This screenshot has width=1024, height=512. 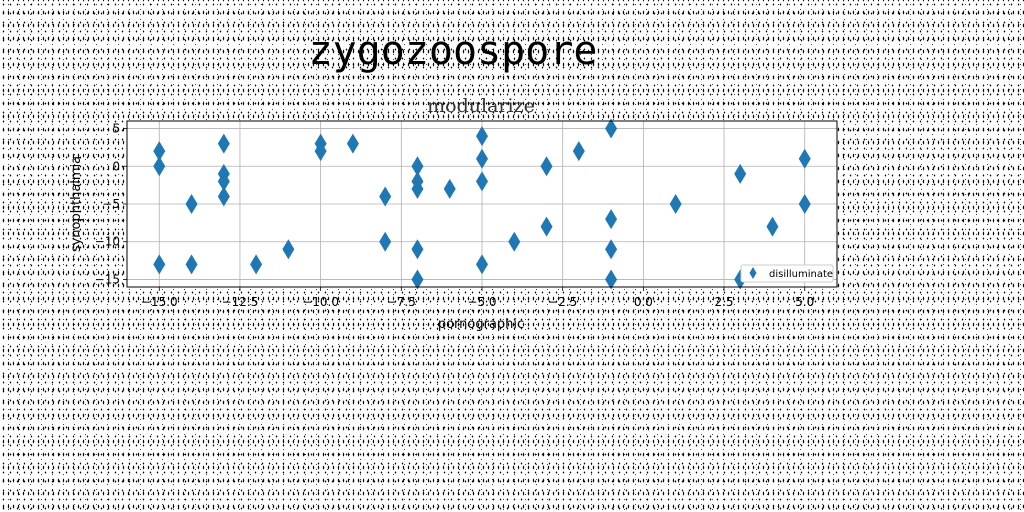 I want to click on x-tick-label: −12.5, so click(x=240, y=302).